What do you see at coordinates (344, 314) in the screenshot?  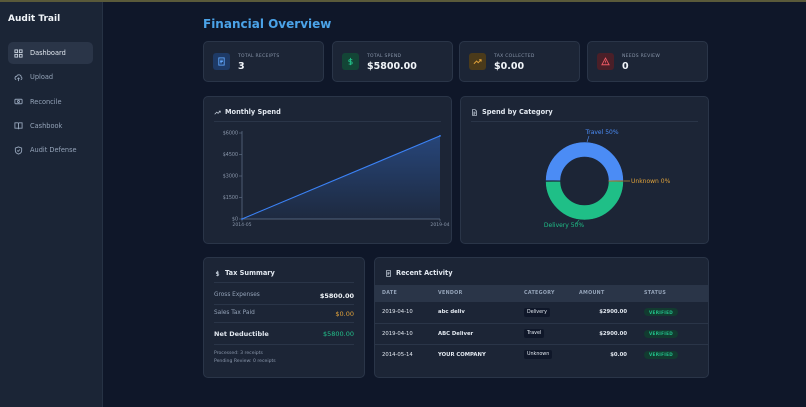 I see `sales-tax-value: $0.00` at bounding box center [344, 314].